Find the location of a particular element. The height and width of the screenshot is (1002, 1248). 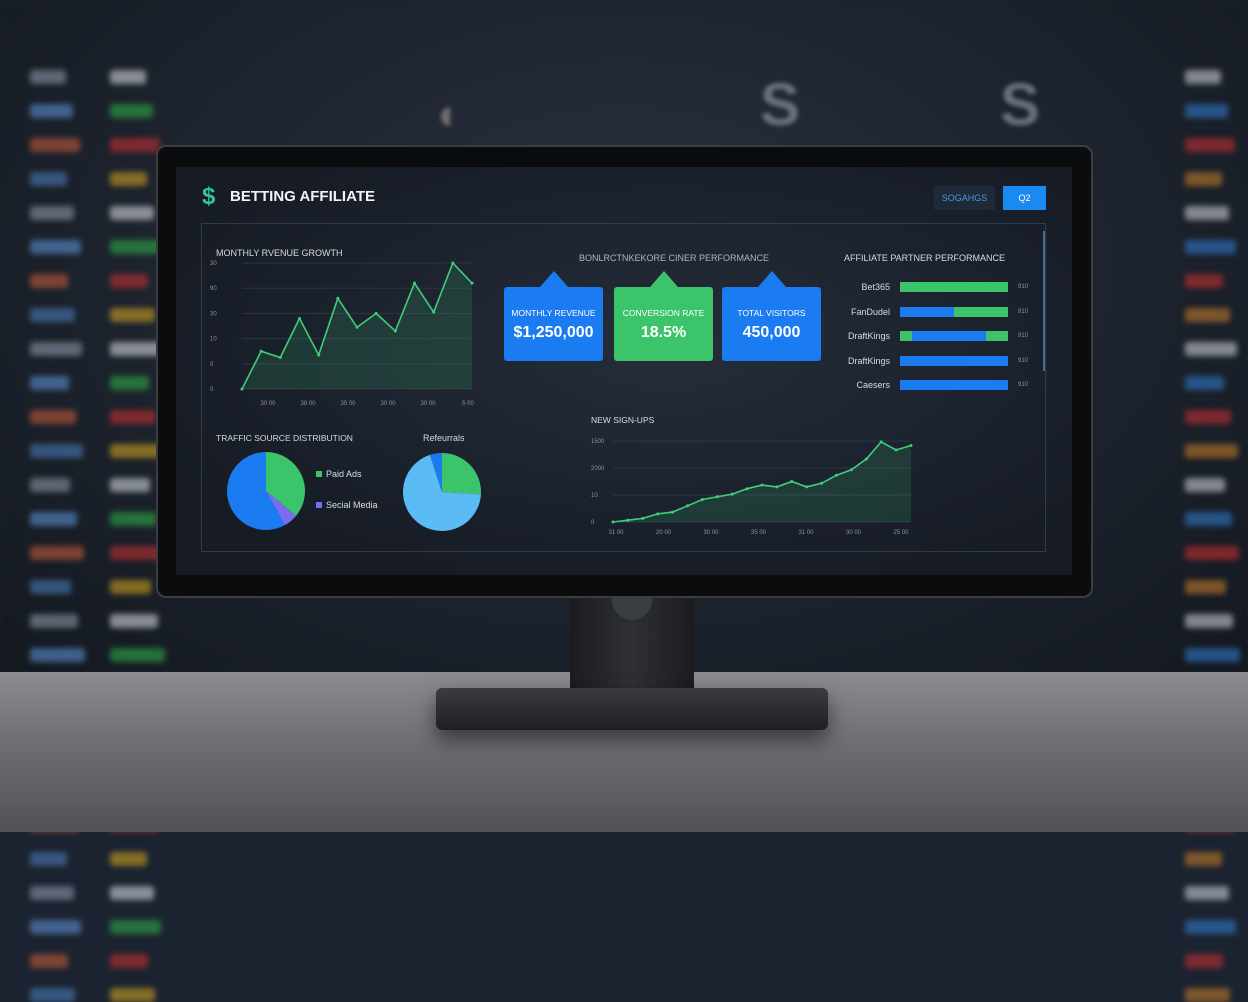

legend-swatch is located at coordinates (319, 474).